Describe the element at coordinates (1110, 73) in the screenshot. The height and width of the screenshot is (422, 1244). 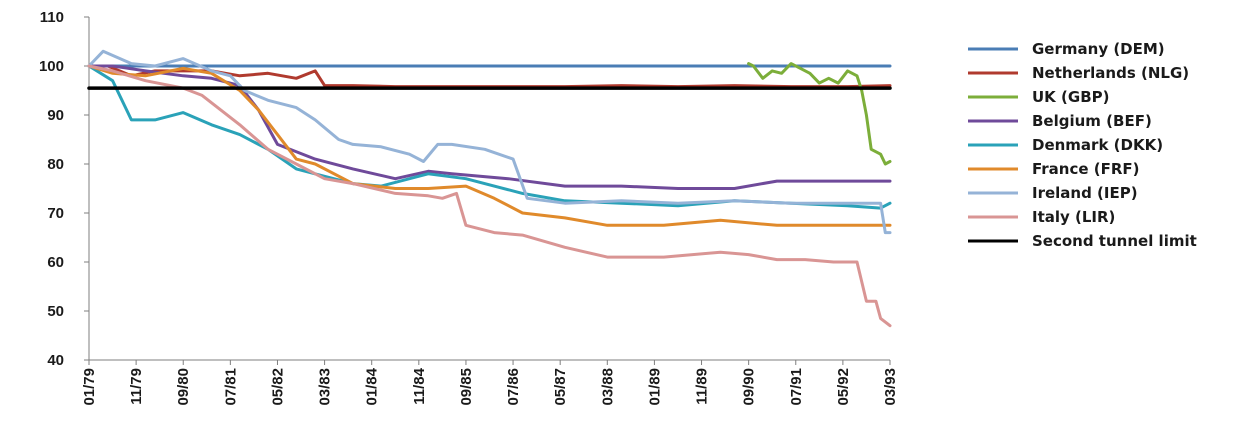
I see `legend-label-netherlands-nlg: Netherlands (NLG)` at that location.